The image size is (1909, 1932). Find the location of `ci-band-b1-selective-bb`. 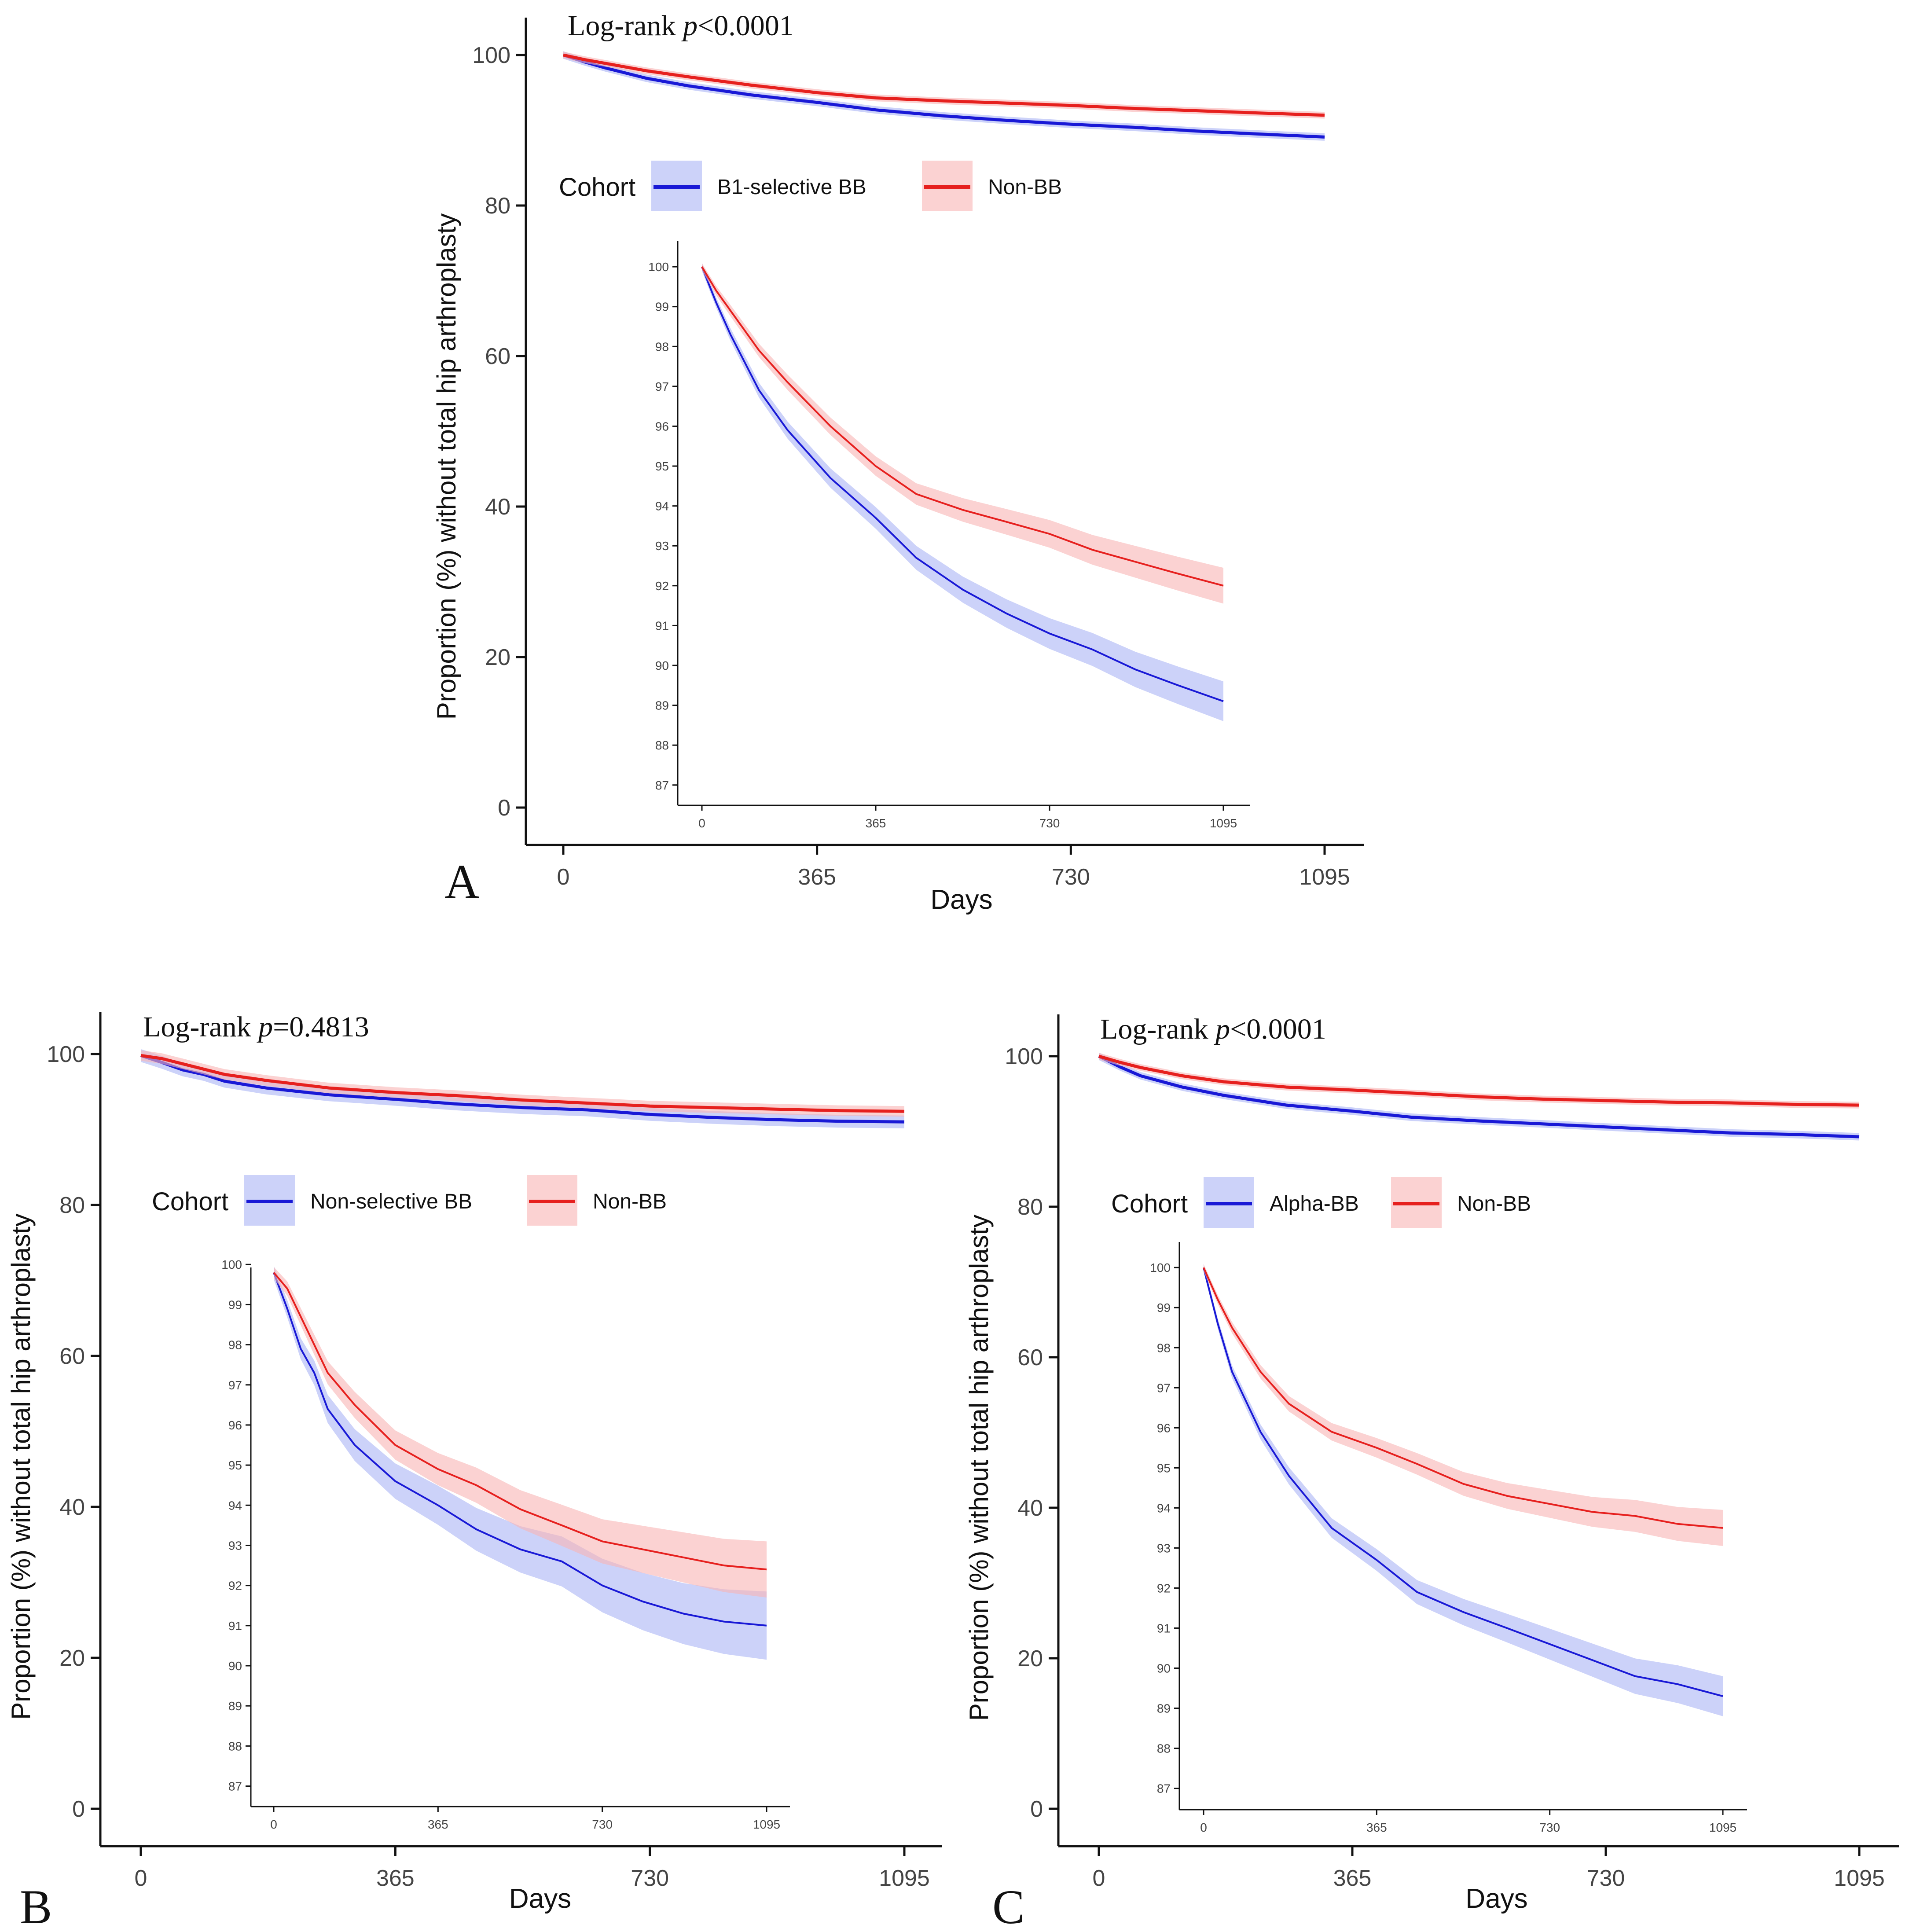

ci-band-b1-selective-bb is located at coordinates (944, 96).